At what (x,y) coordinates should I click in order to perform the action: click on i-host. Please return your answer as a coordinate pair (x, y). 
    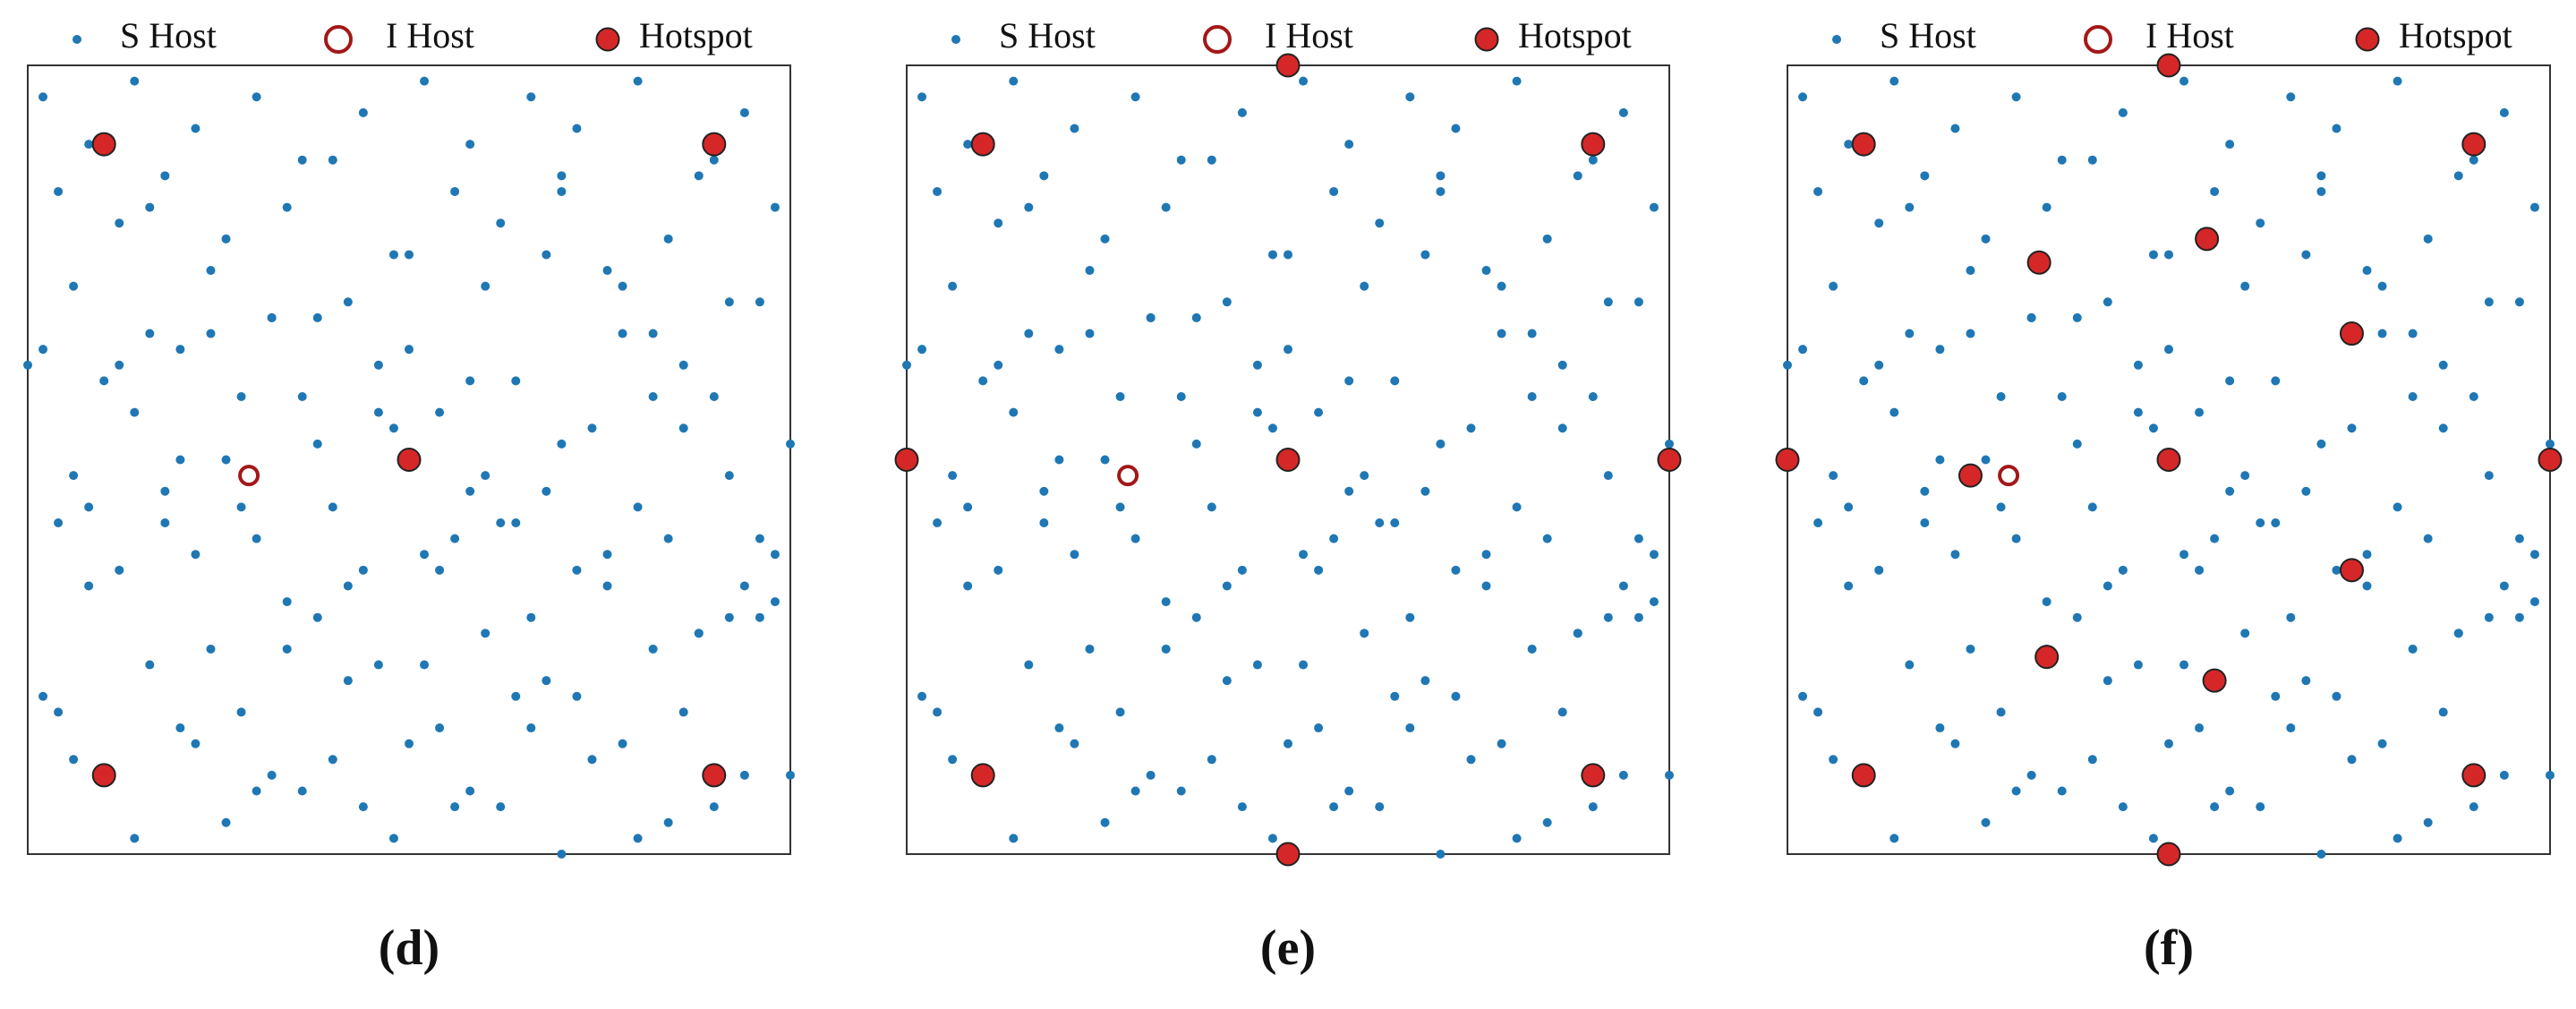
    Looking at the image, I should click on (249, 476).